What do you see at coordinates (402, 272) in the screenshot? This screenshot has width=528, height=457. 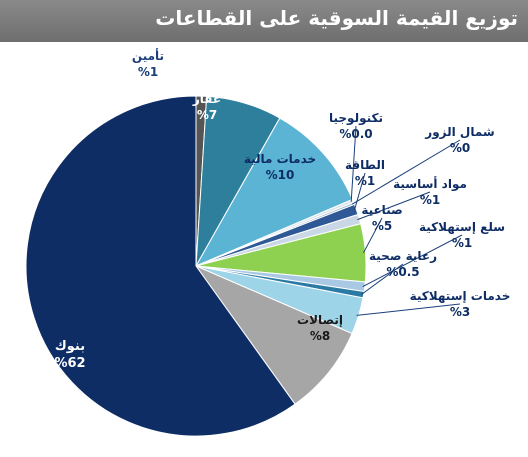 I see `slice-percent-10: %0.5` at bounding box center [402, 272].